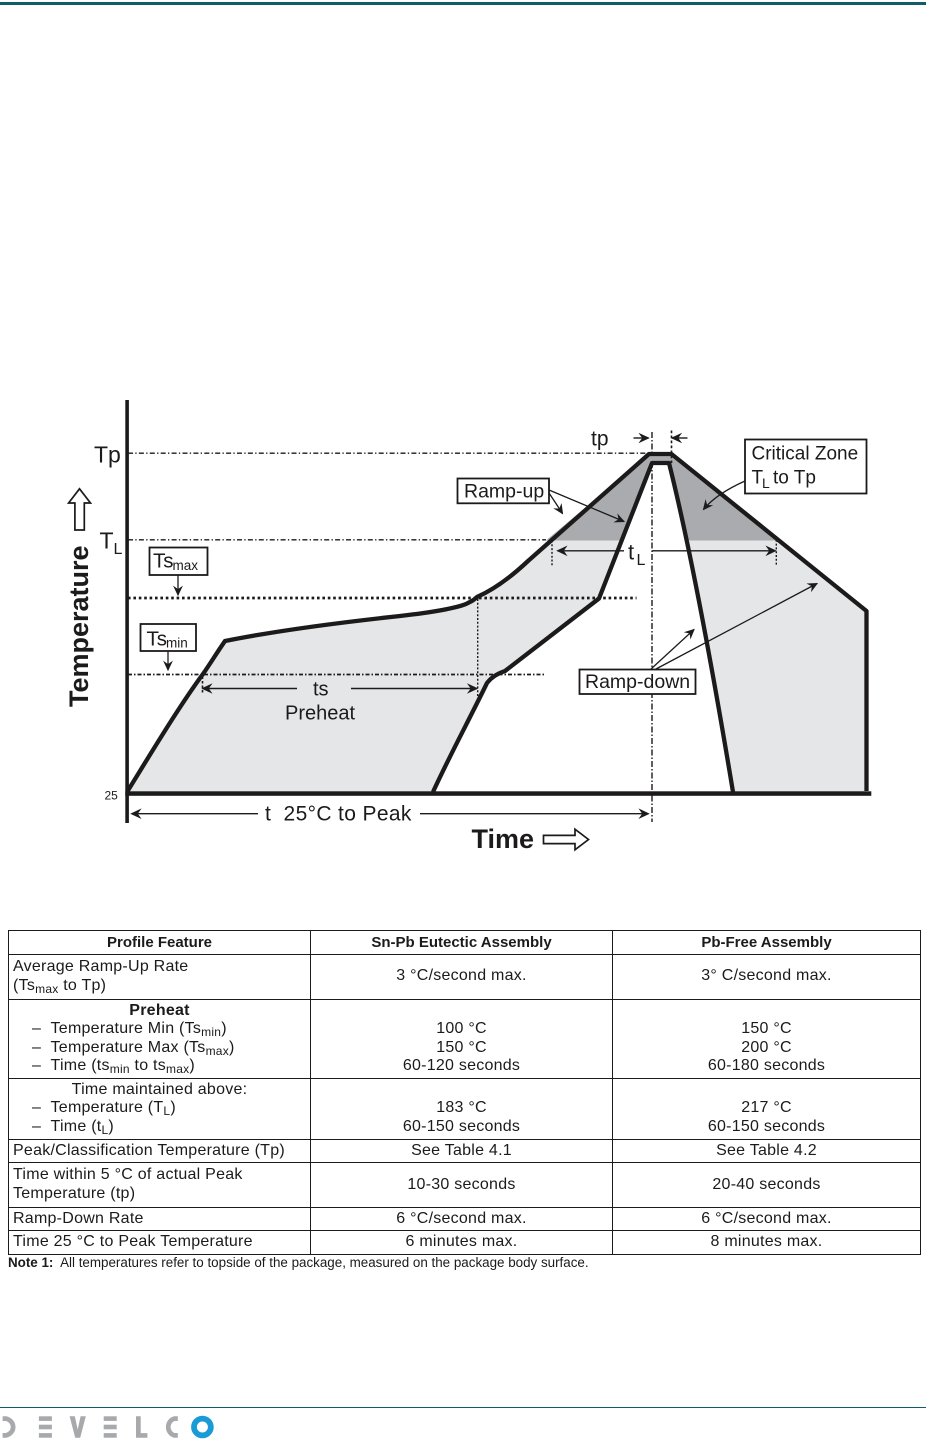 The image size is (926, 1439). I want to click on svg-text: min, so click(177, 643).